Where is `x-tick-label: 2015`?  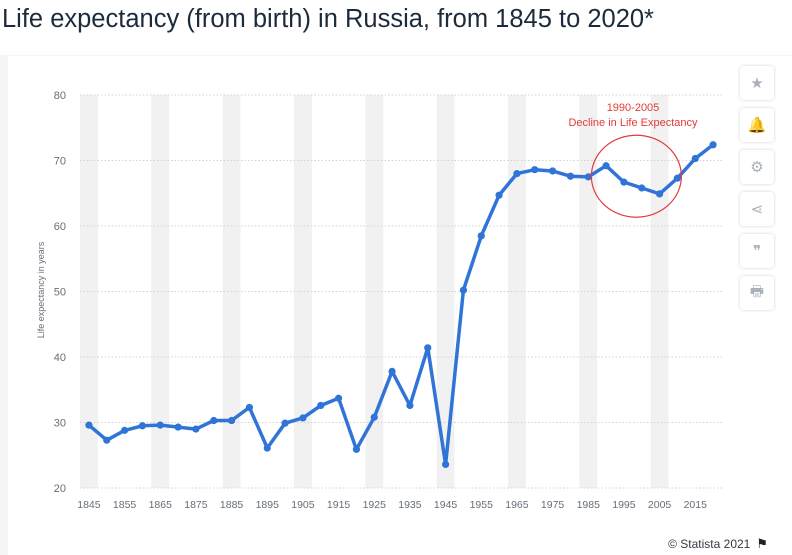
x-tick-label: 2015 is located at coordinates (696, 505).